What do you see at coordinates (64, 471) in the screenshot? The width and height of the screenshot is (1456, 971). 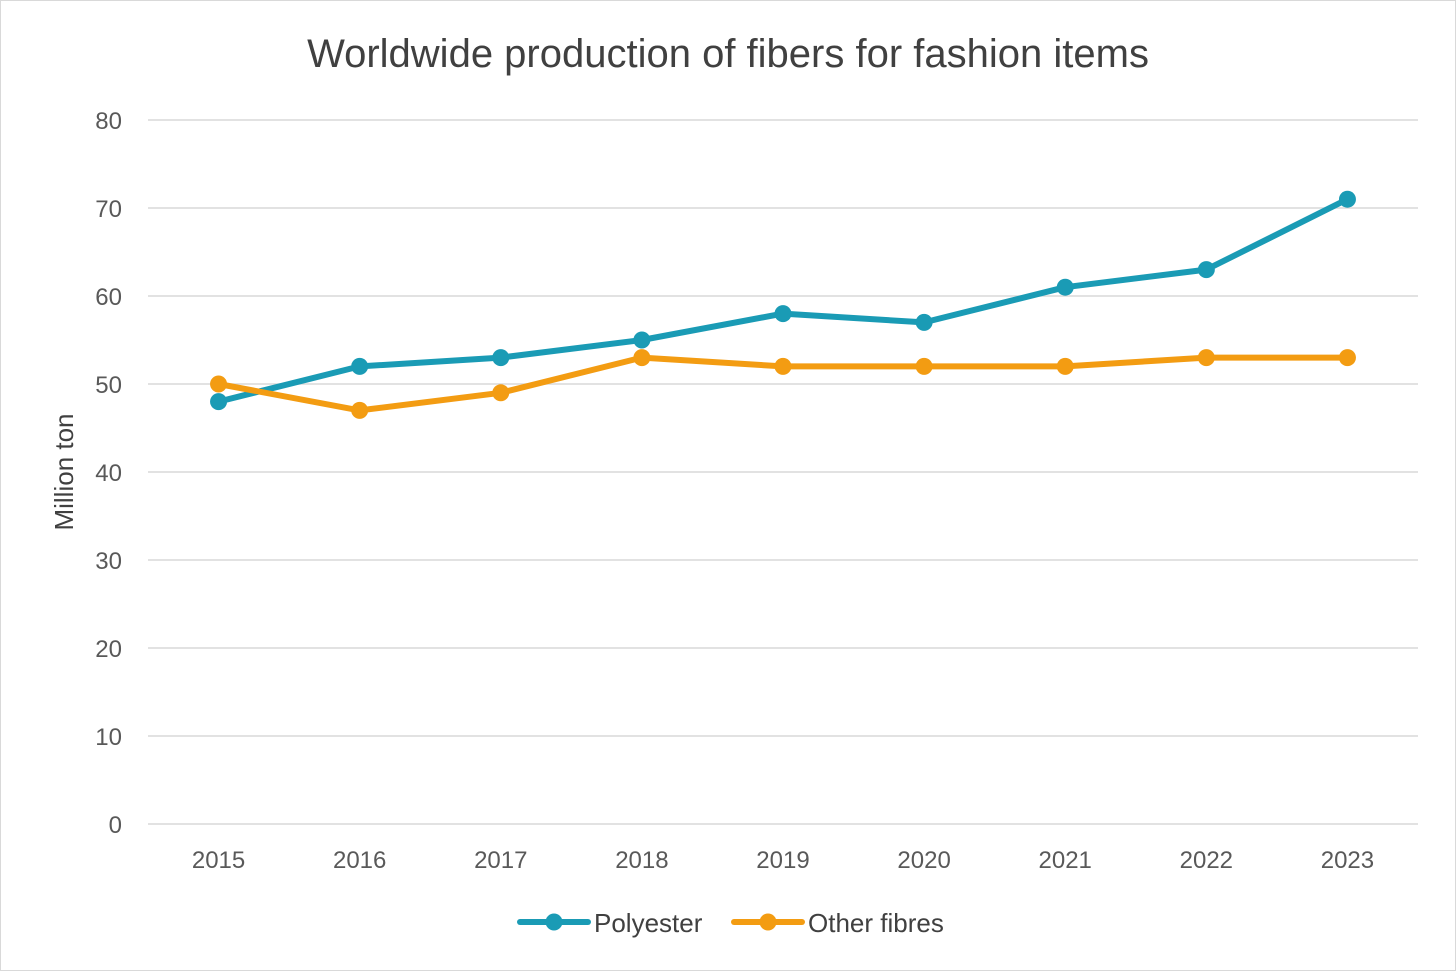 I see `y-axis-label: Million ton` at bounding box center [64, 471].